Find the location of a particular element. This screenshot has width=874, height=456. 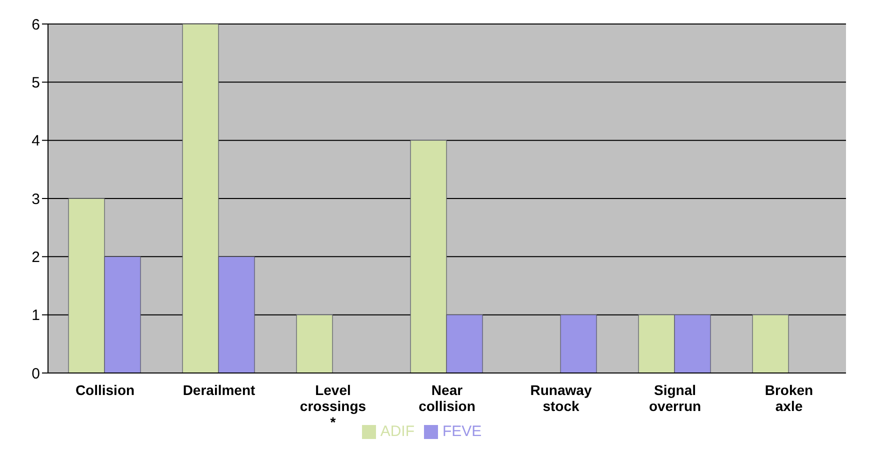

x-tick-label: Runaway stock is located at coordinates (561, 398).